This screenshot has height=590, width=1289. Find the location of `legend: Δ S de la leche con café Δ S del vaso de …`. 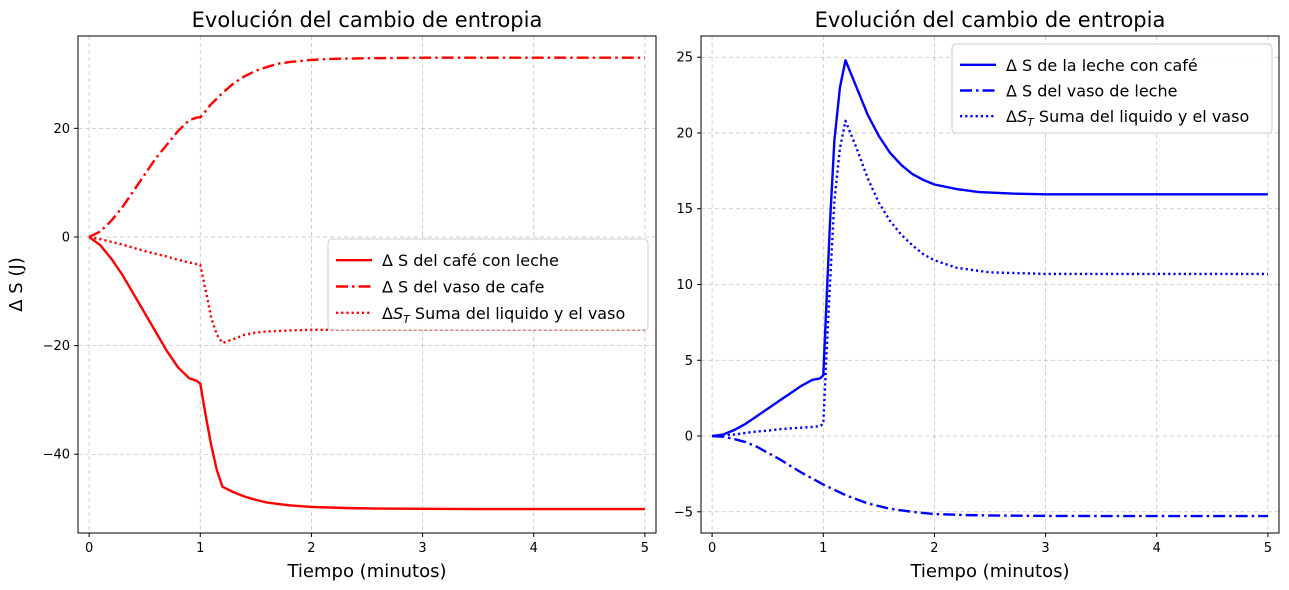

legend: Δ S de la leche con café Δ S del vaso de … is located at coordinates (1112, 88).